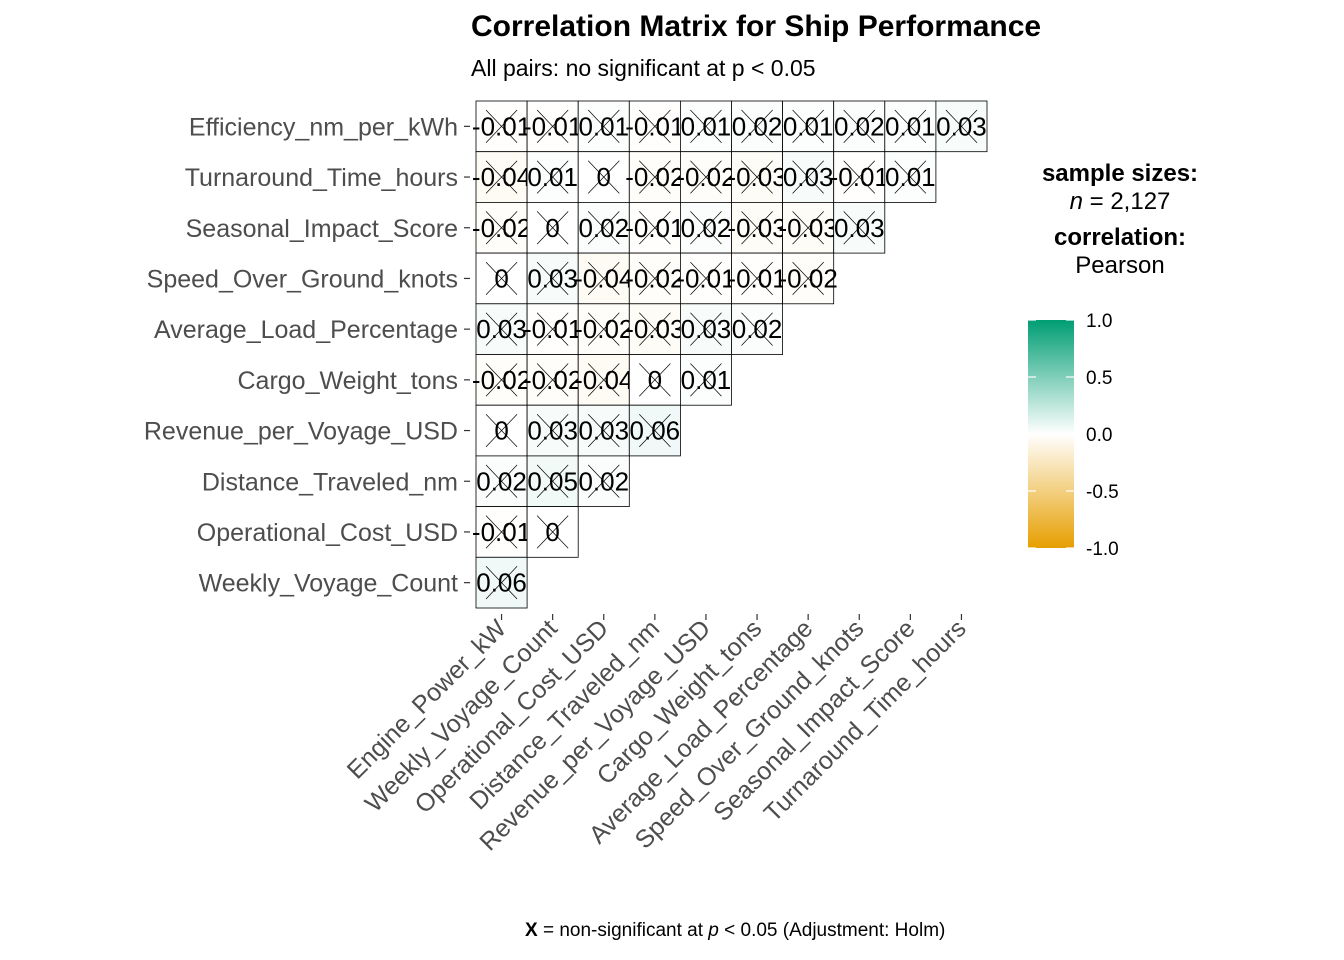 The width and height of the screenshot is (1344, 960). What do you see at coordinates (1140, 201) in the screenshot?
I see `n-value: 2,127` at bounding box center [1140, 201].